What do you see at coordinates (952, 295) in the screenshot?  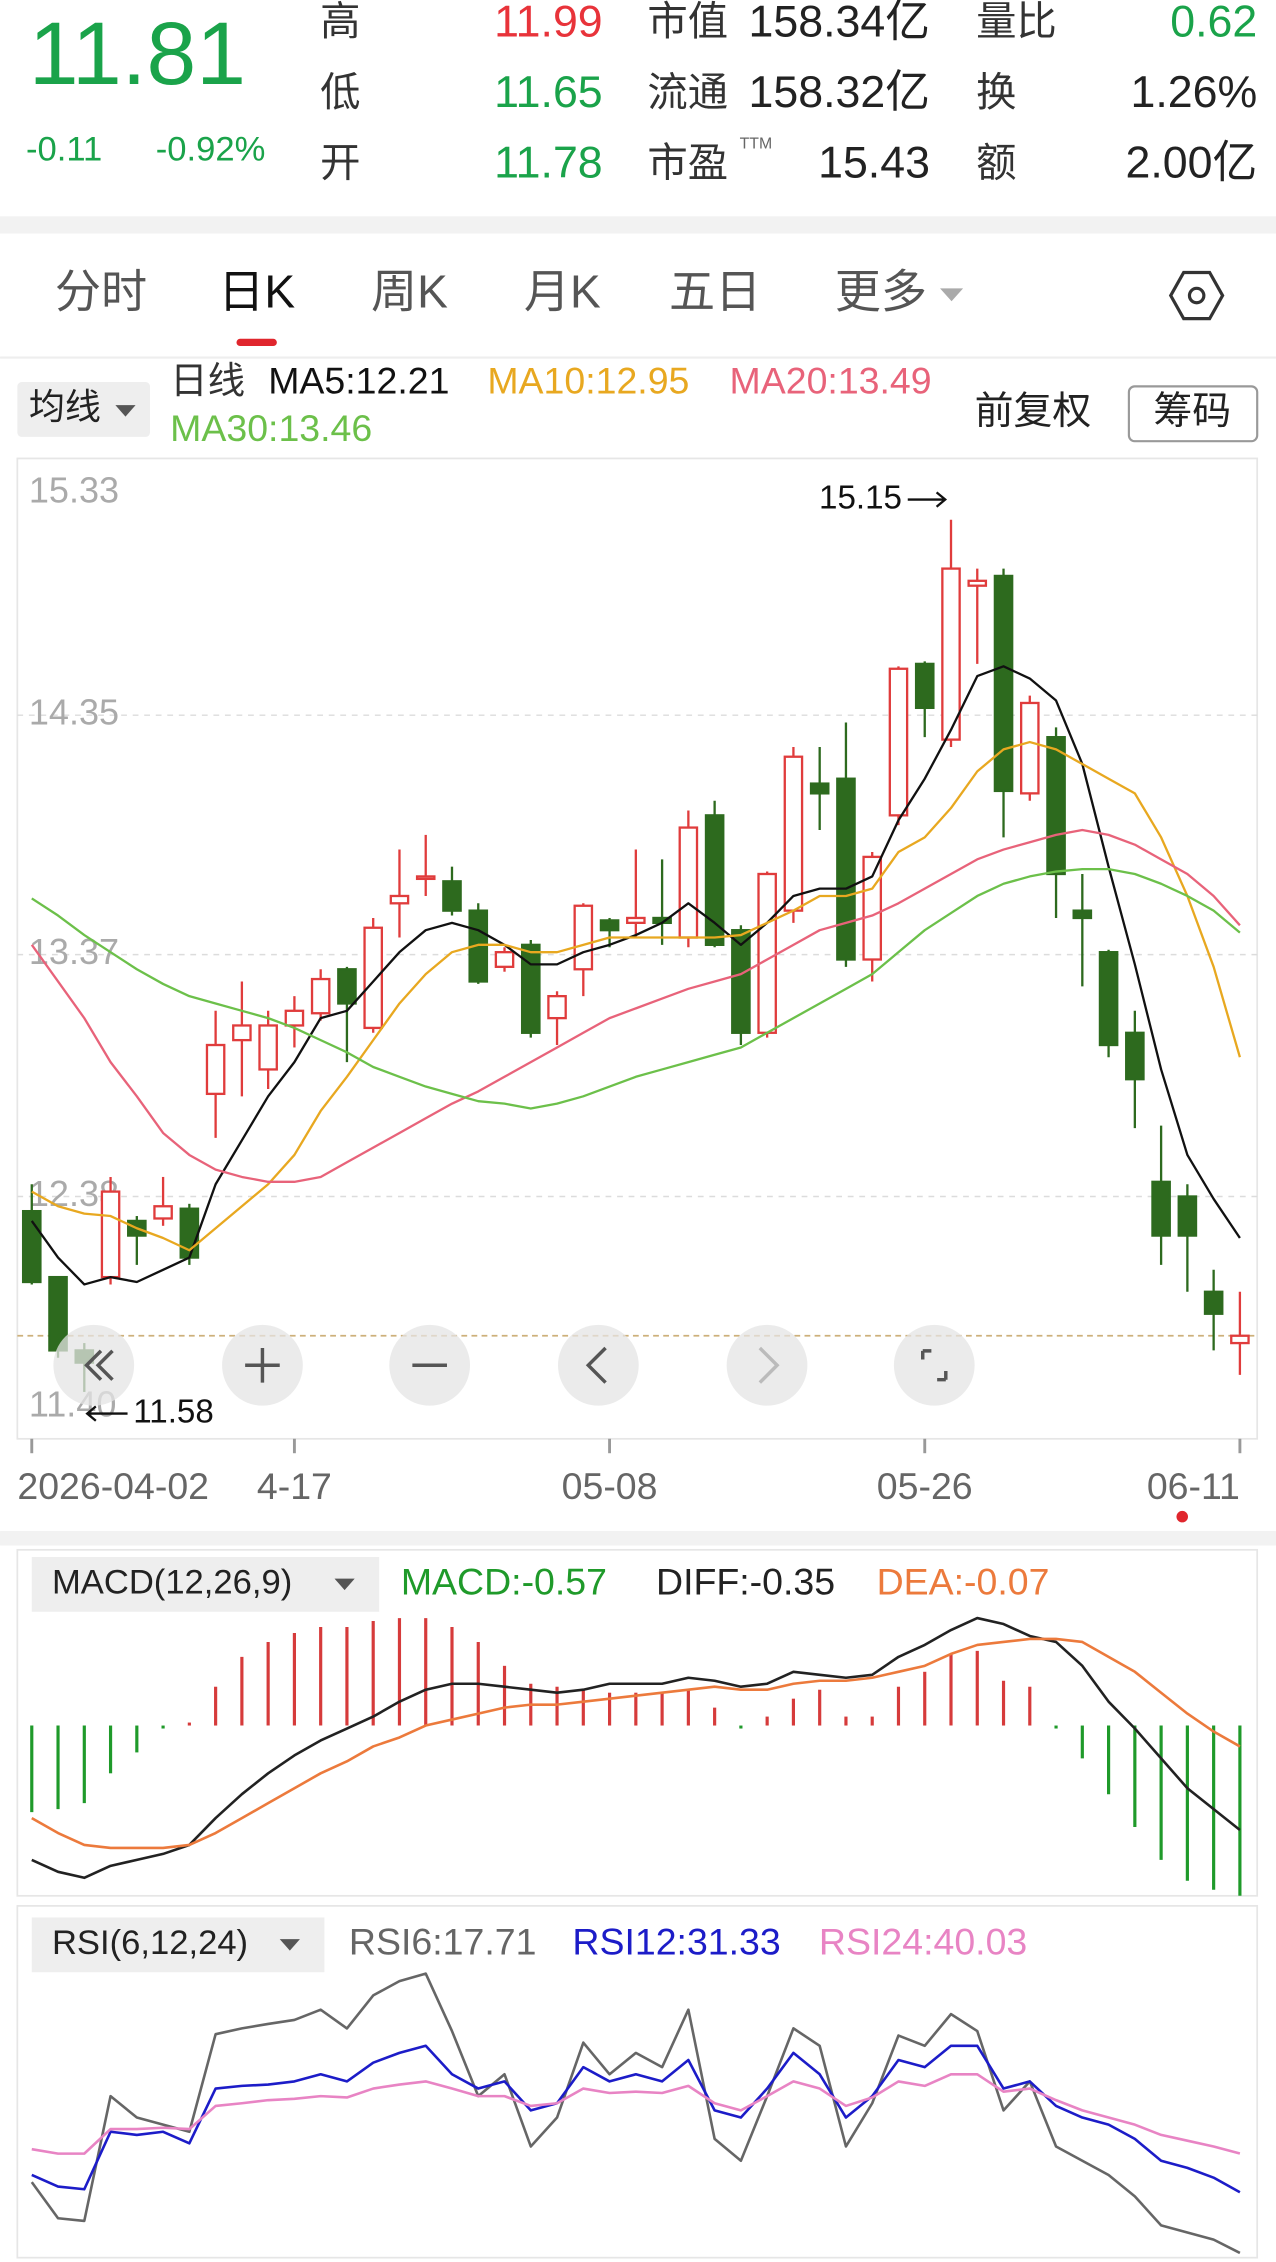 I see `more-arrow` at bounding box center [952, 295].